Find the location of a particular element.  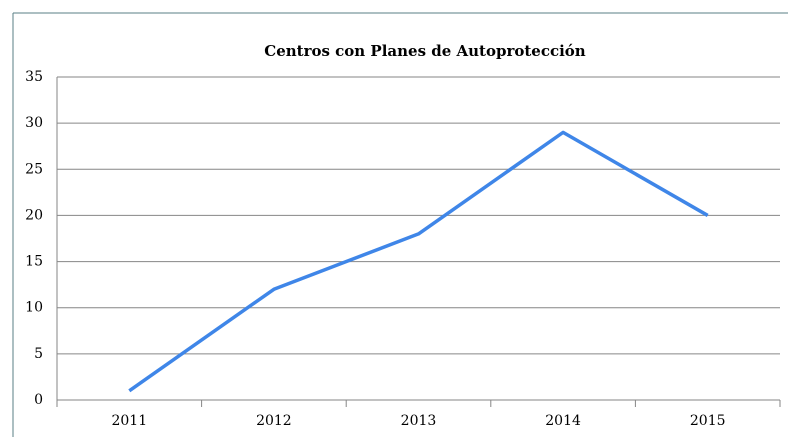

y-tick-label: 30 is located at coordinates (34, 123).